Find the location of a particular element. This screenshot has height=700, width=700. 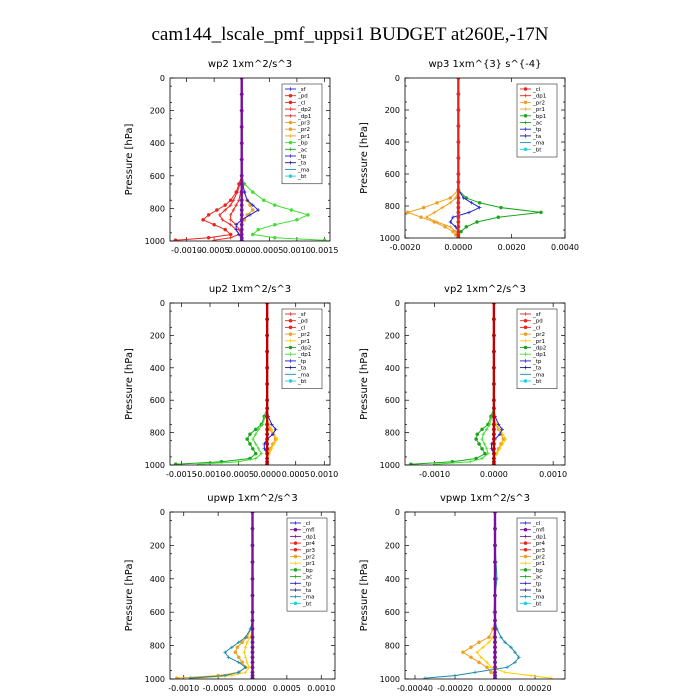

legend-marker-_tp is located at coordinates (290, 361).